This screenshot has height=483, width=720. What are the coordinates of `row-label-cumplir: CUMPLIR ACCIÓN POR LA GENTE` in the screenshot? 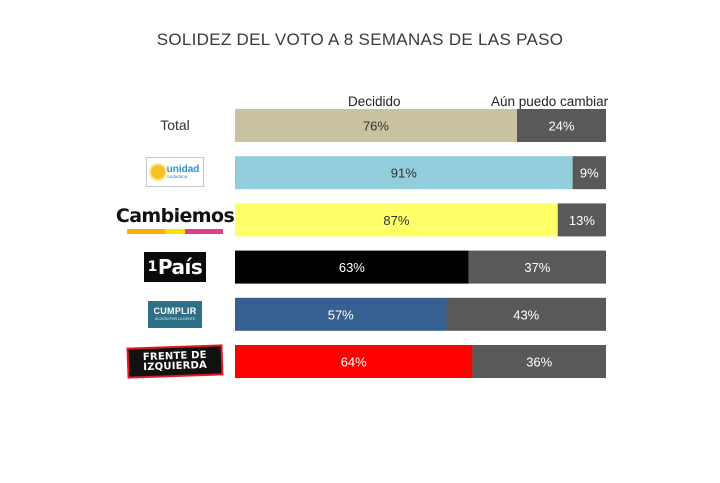 It's located at (175, 314).